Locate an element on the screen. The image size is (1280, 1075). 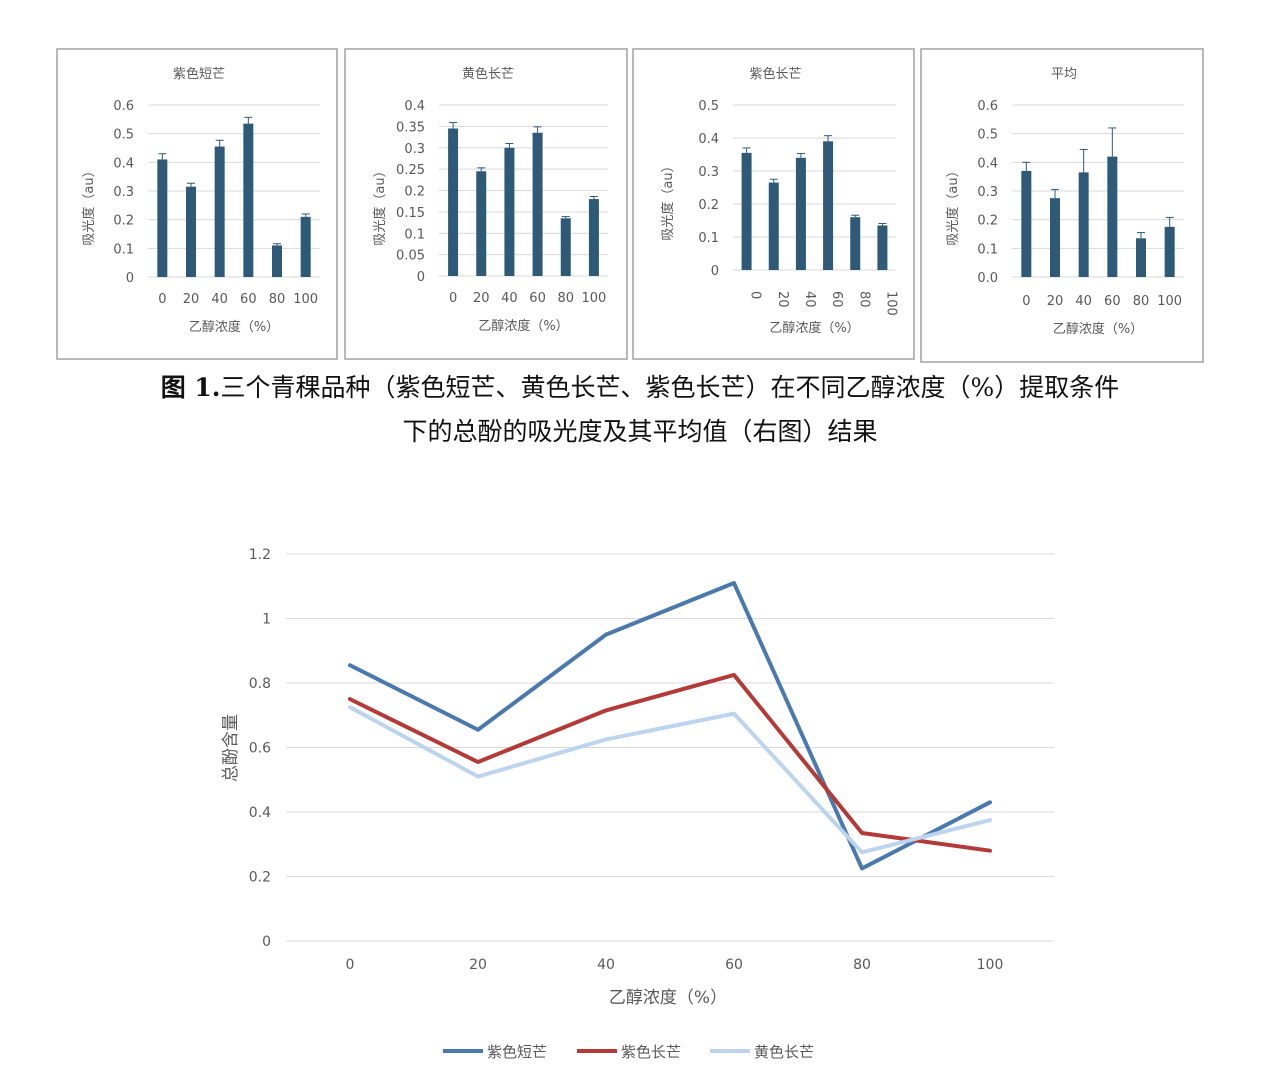
y-tick-label: 0.0 is located at coordinates (987, 278).